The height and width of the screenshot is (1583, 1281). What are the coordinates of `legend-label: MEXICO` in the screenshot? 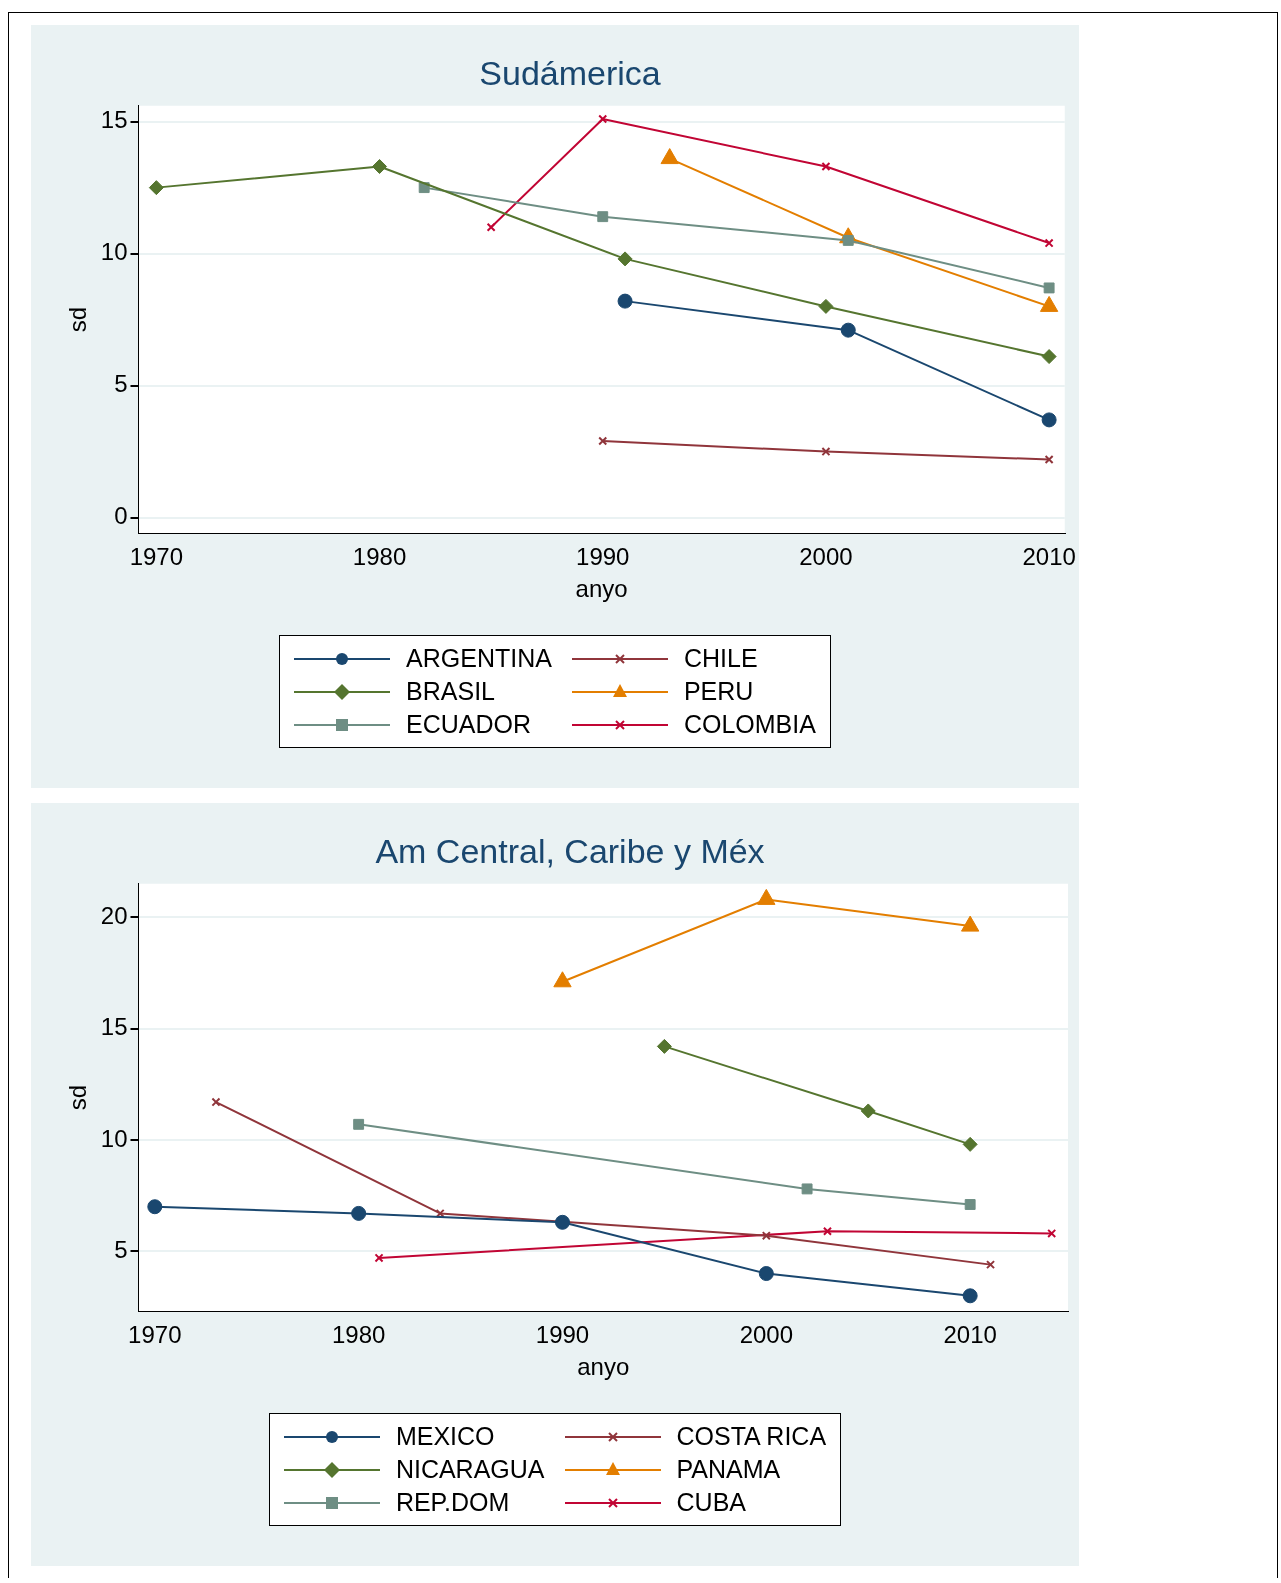 It's located at (445, 1436).